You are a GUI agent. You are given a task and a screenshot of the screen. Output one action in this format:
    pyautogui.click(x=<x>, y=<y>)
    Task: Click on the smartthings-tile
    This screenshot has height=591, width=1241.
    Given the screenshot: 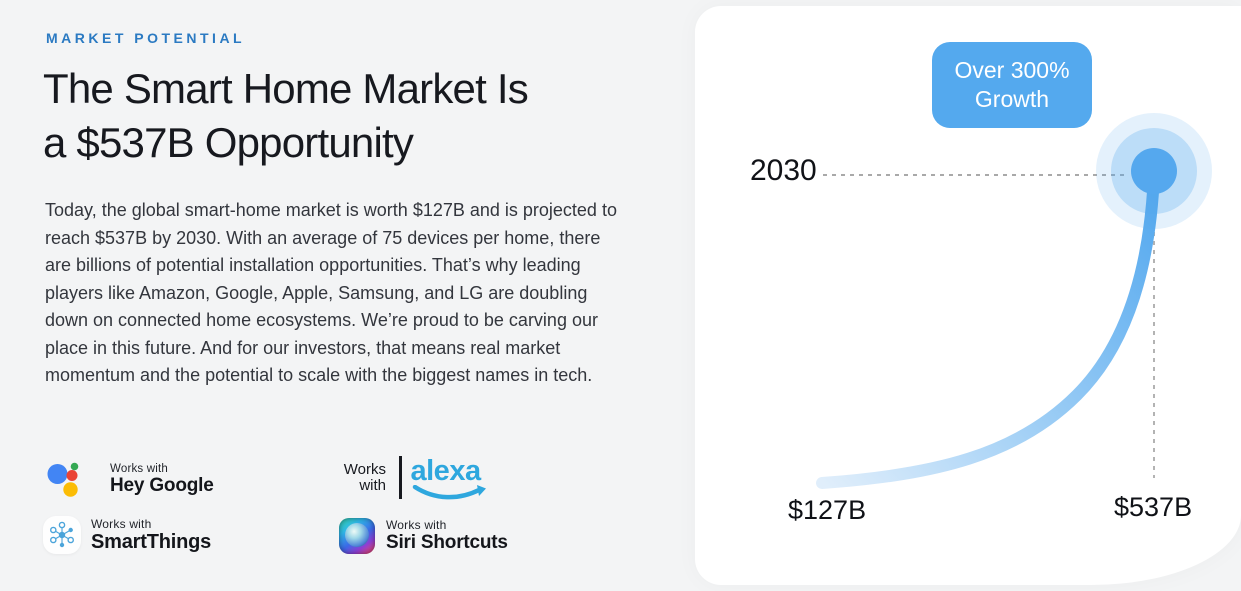 What is the action you would take?
    pyautogui.click(x=62, y=535)
    